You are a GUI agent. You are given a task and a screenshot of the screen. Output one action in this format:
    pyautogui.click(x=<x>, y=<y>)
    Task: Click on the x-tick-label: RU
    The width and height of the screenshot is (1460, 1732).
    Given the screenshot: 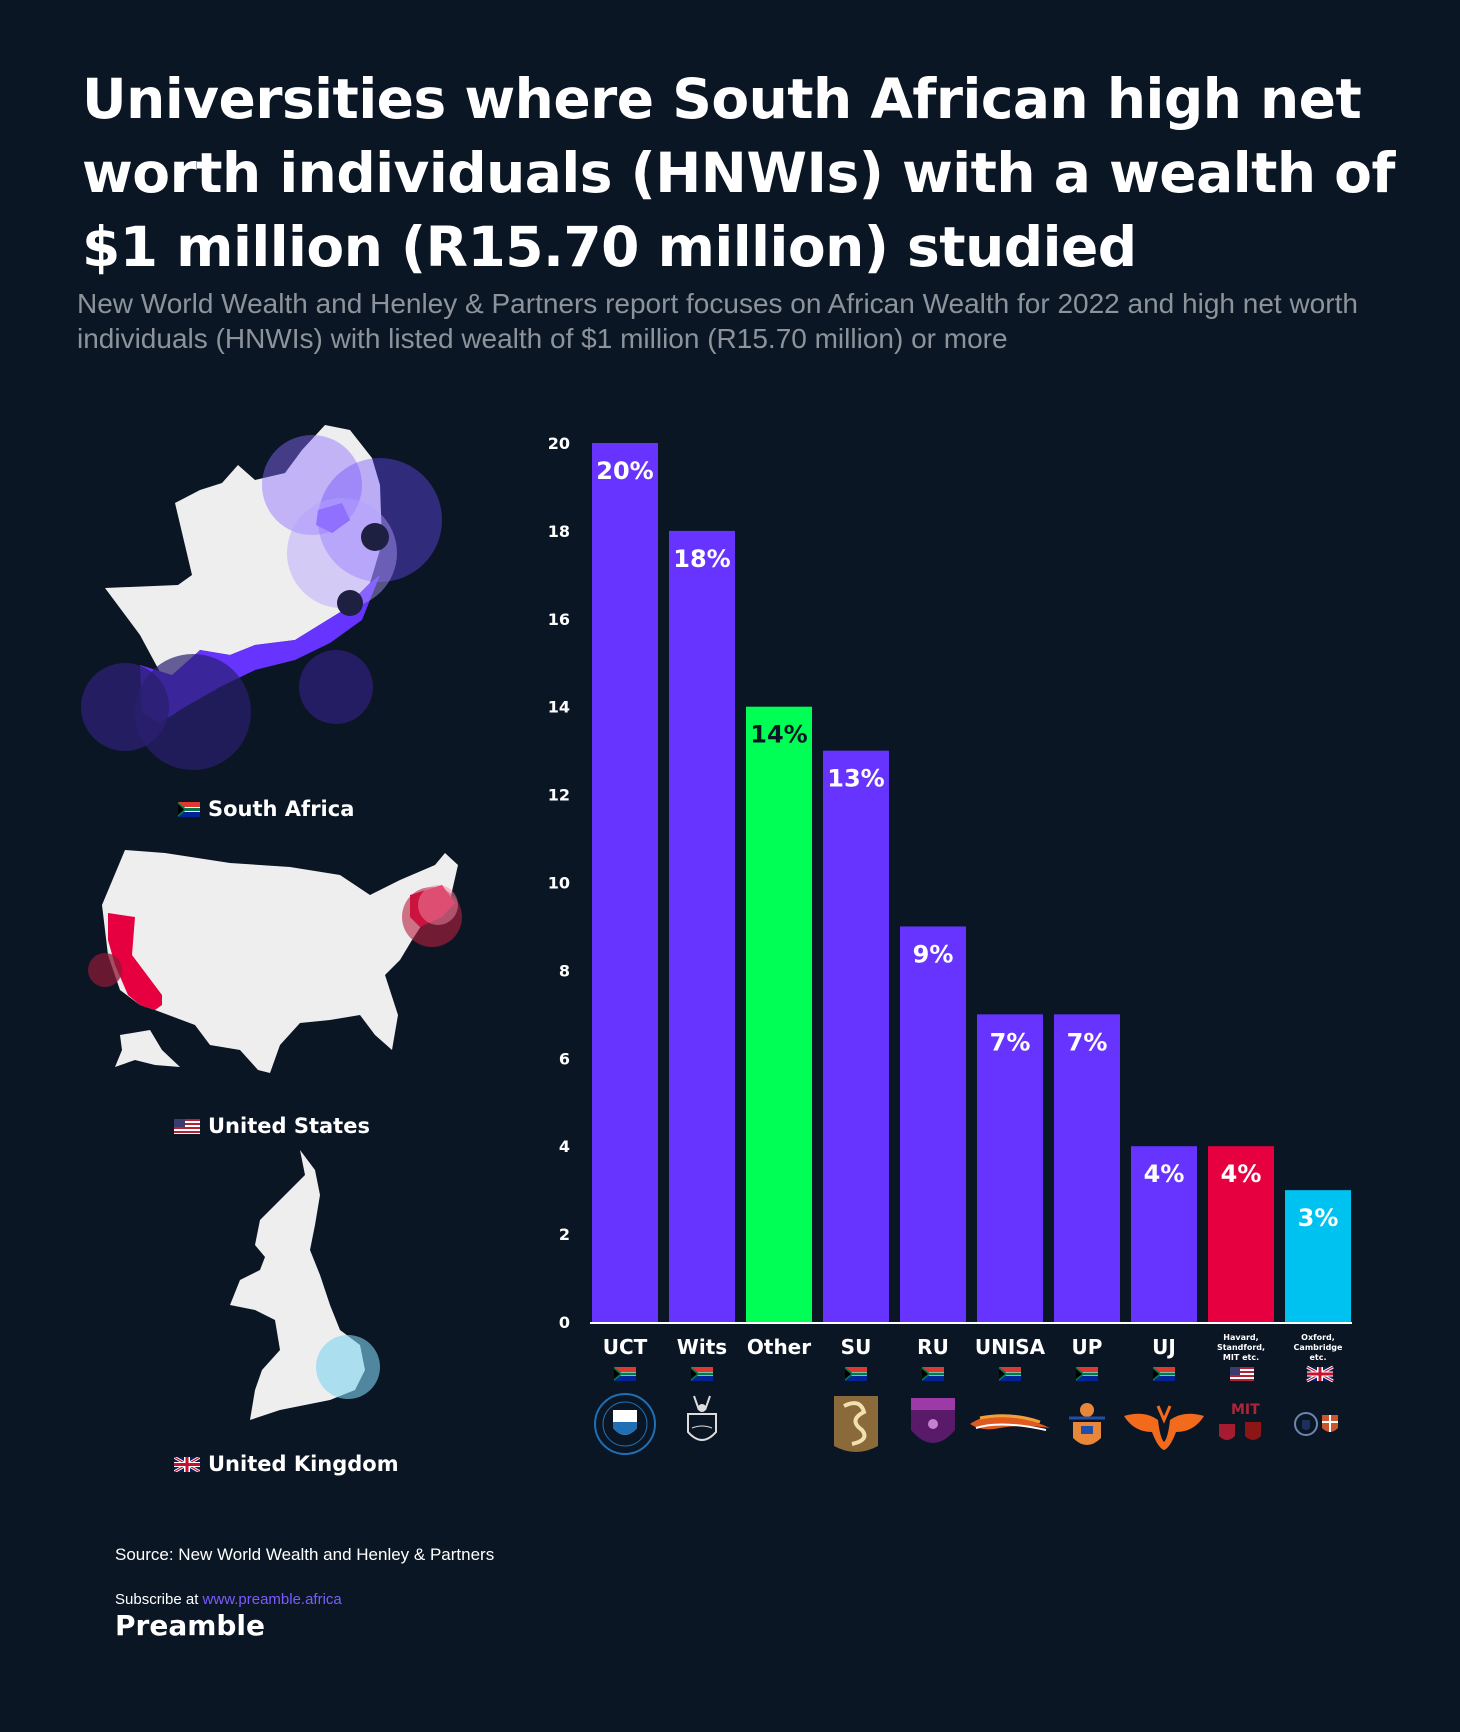 What is the action you would take?
    pyautogui.click(x=933, y=1347)
    